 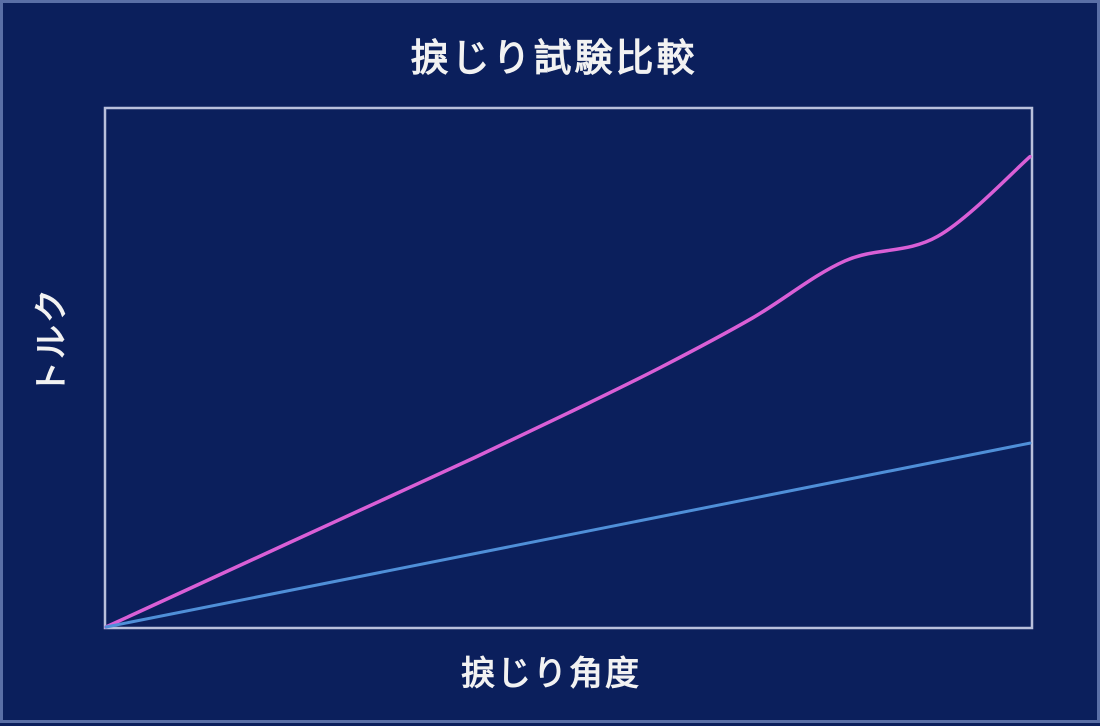 What do you see at coordinates (551, 674) in the screenshot?
I see `x-axis-label: 捩じり角度` at bounding box center [551, 674].